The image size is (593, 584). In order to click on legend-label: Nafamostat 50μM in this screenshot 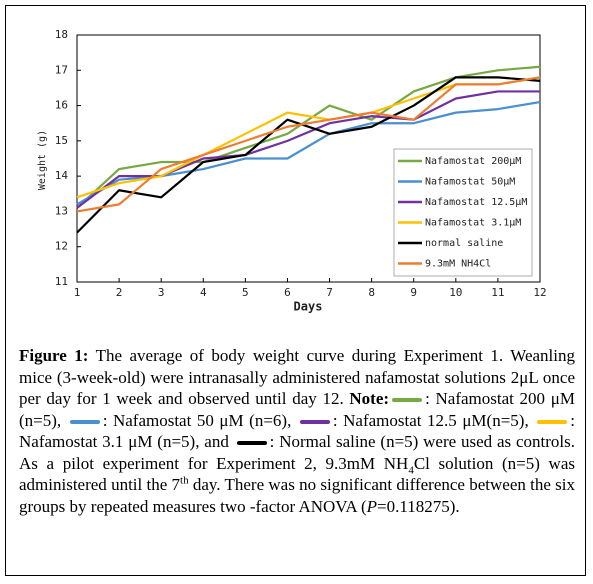, I will do `click(470, 182)`.